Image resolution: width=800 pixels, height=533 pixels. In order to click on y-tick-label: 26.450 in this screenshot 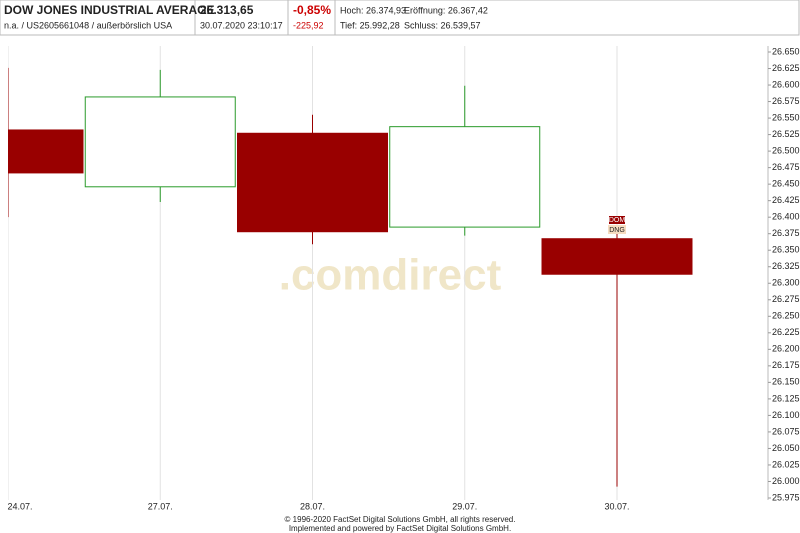, I will do `click(786, 184)`.